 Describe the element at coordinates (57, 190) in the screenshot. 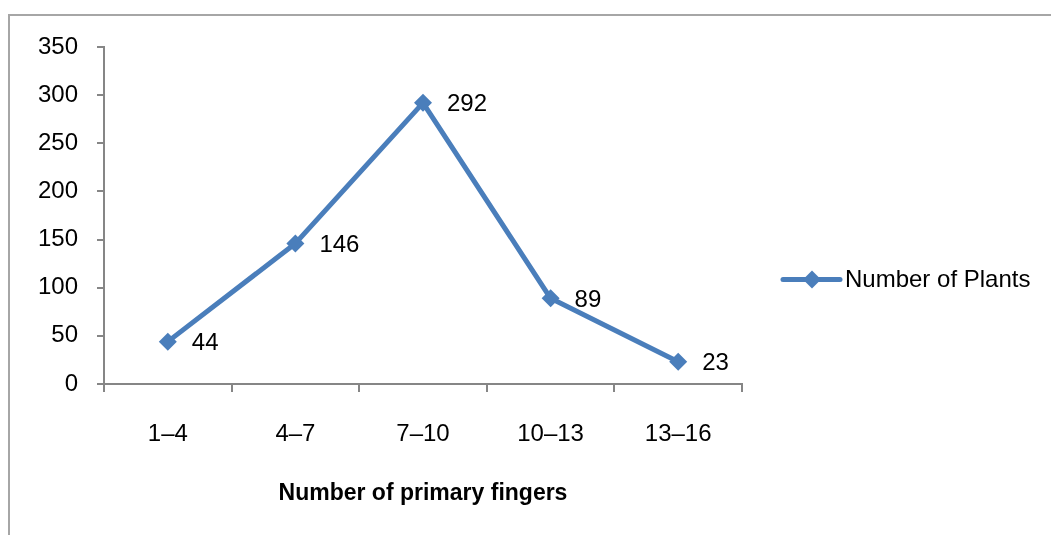

I see `y-tick-label: 200` at that location.